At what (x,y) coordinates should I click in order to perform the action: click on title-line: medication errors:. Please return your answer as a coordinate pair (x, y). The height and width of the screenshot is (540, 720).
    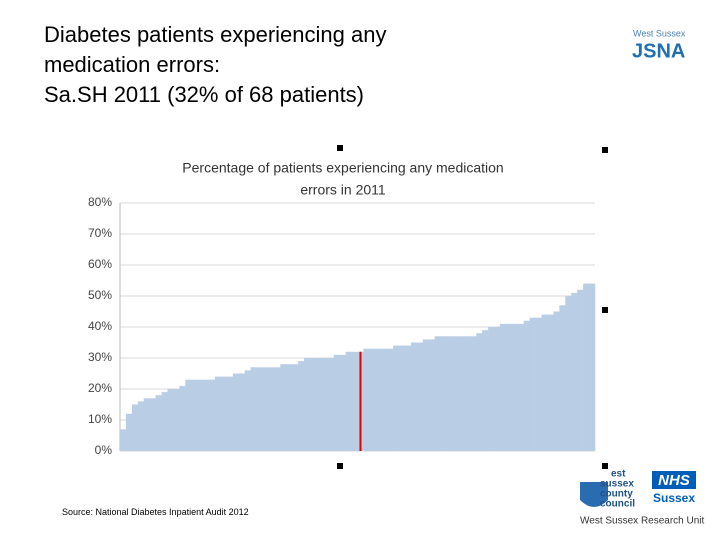
    Looking at the image, I should click on (132, 64).